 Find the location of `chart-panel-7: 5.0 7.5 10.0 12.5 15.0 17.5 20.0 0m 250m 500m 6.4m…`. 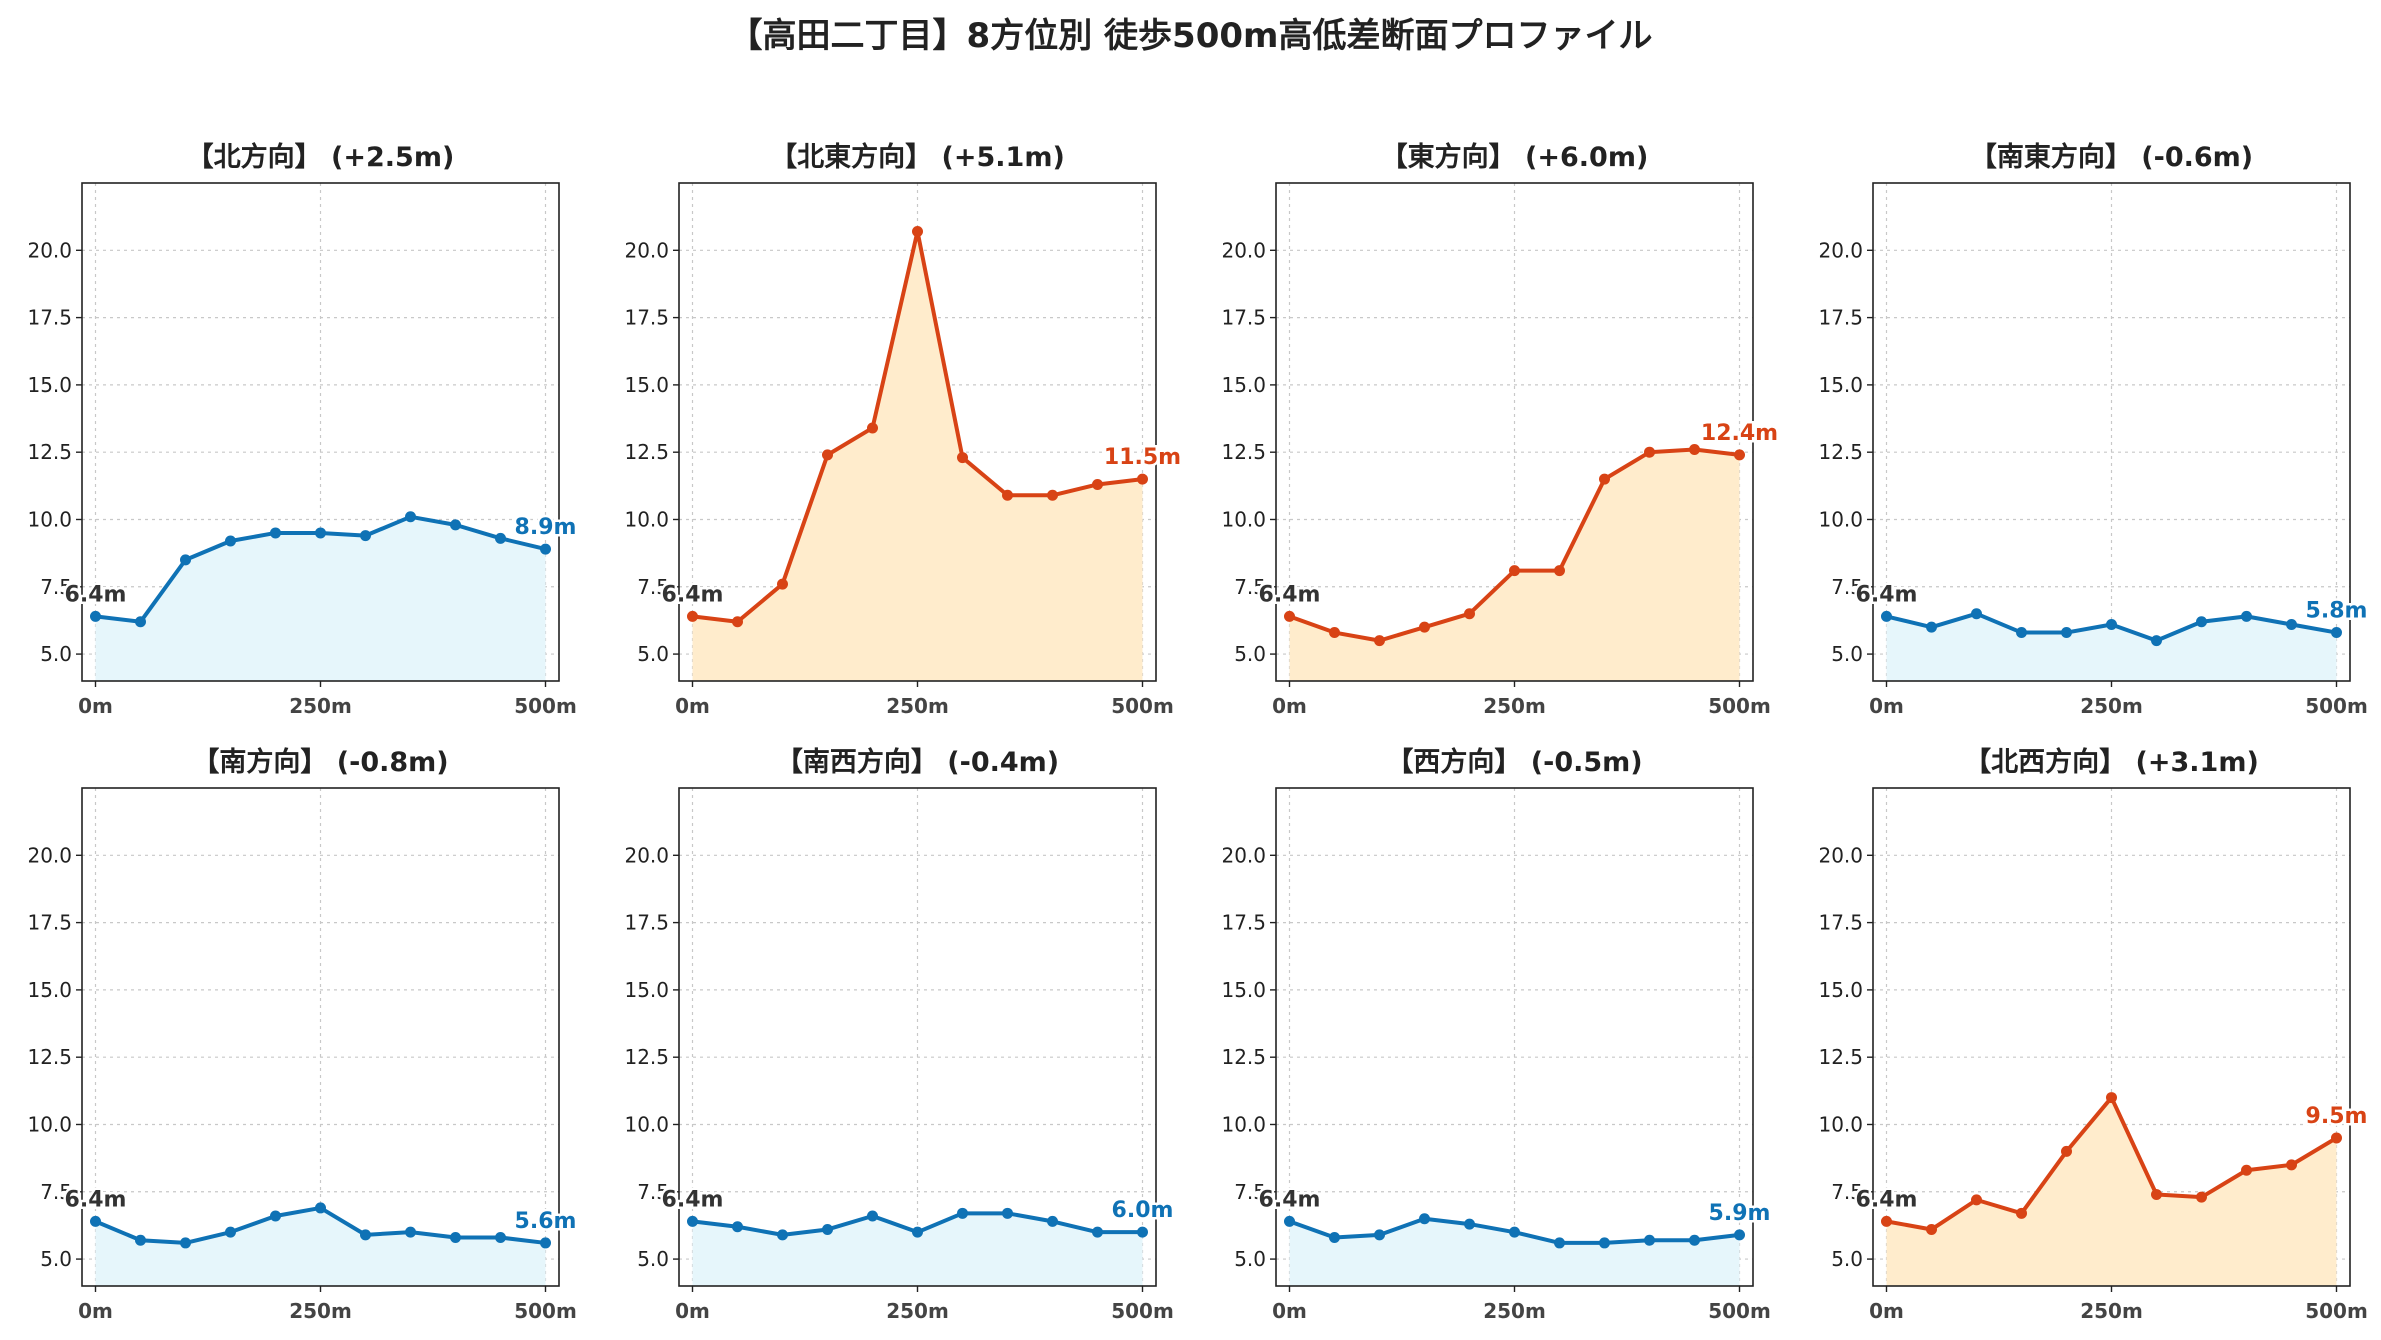

chart-panel-7: 5.0 7.5 10.0 12.5 15.0 17.5 20.0 0m 250m 500m 6.4m… is located at coordinates (1496, 1034).